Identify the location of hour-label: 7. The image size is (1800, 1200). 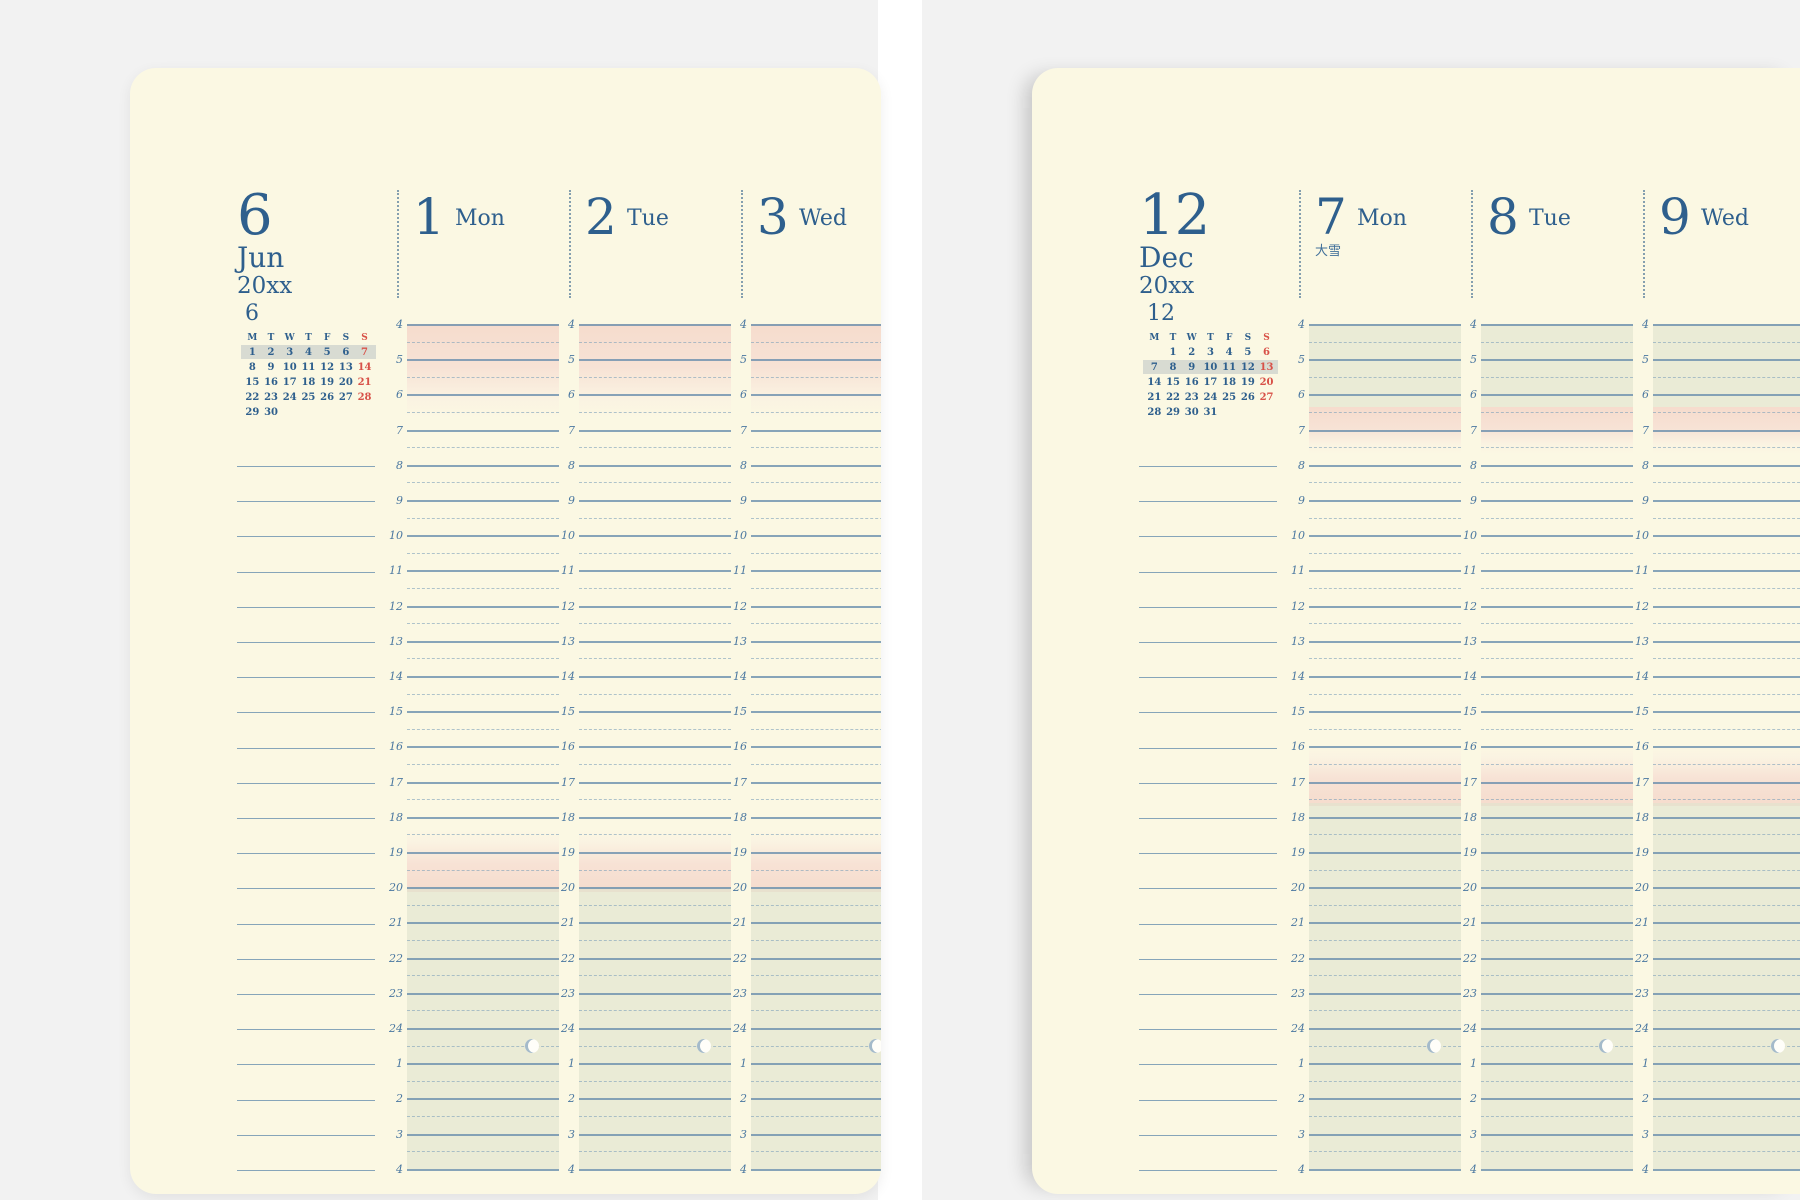
(399, 430).